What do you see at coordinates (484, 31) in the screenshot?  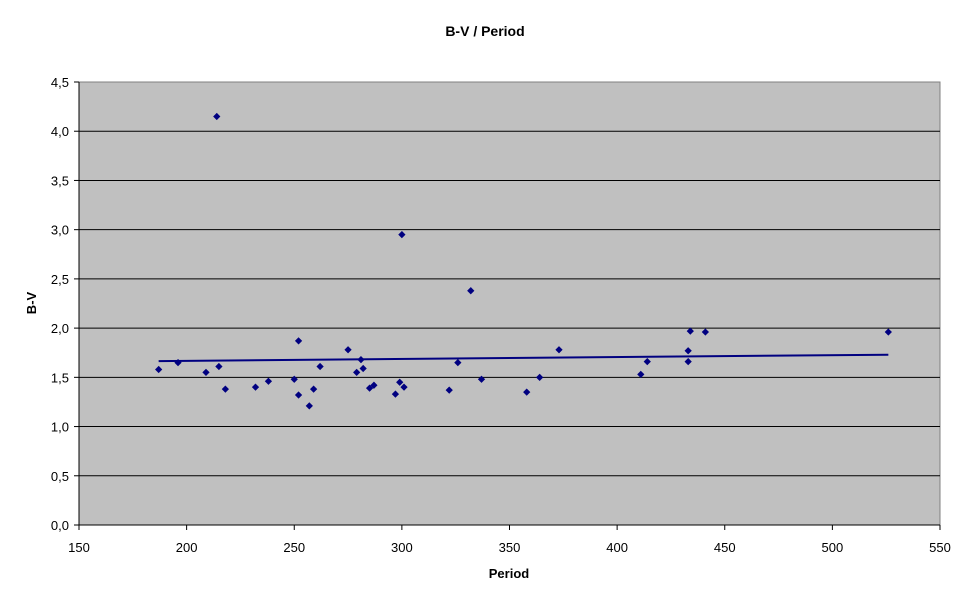 I see `chart-title: B-V / Period` at bounding box center [484, 31].